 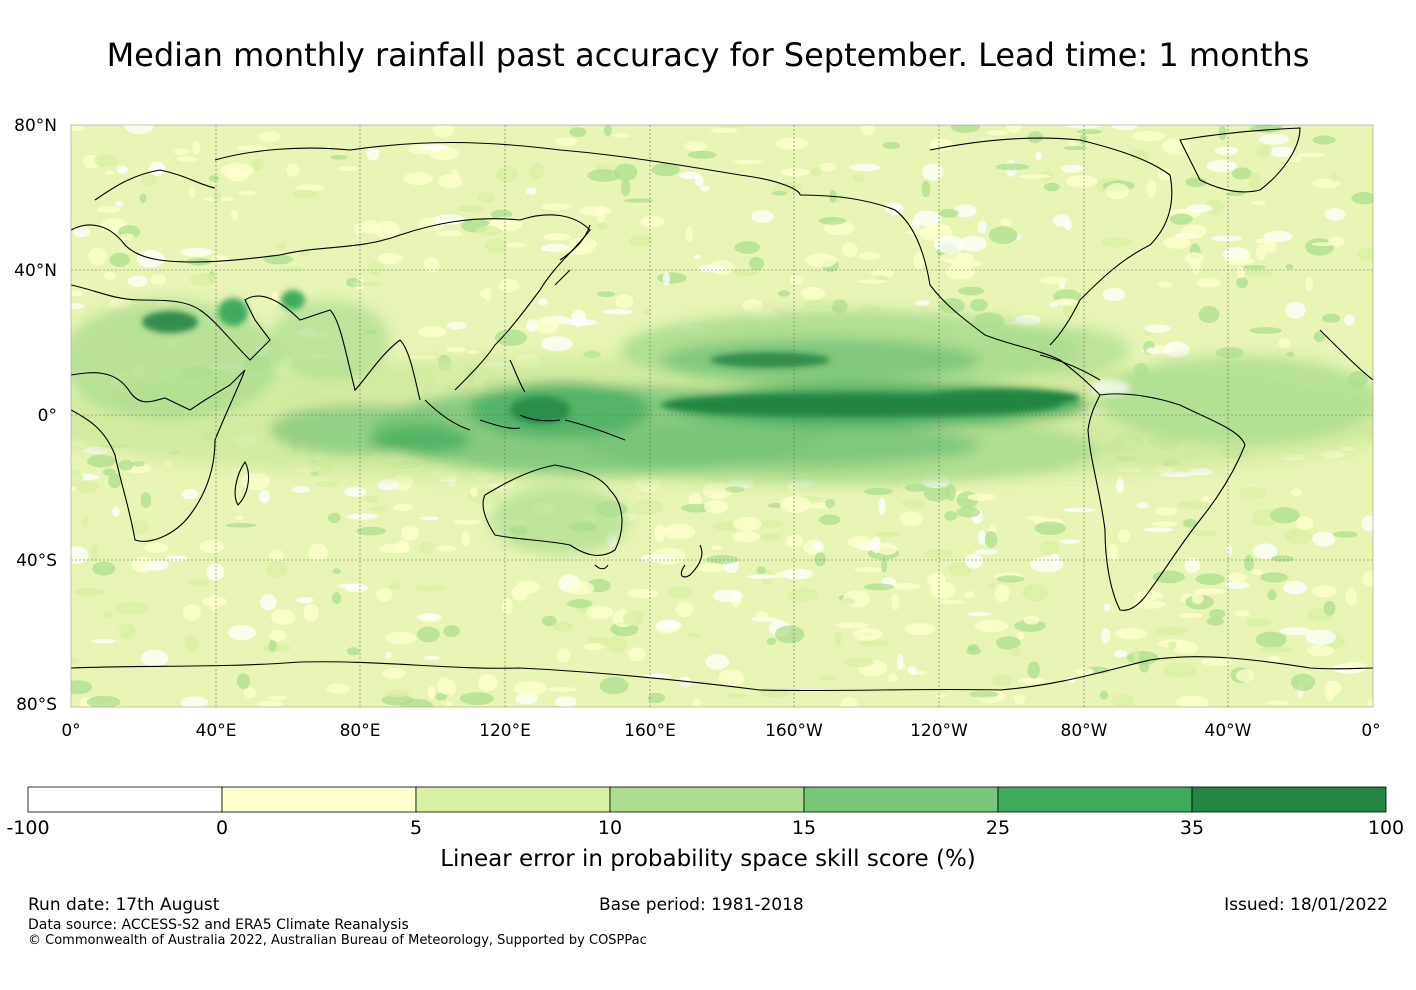 I want to click on lon-label: 160°E, so click(x=650, y=731).